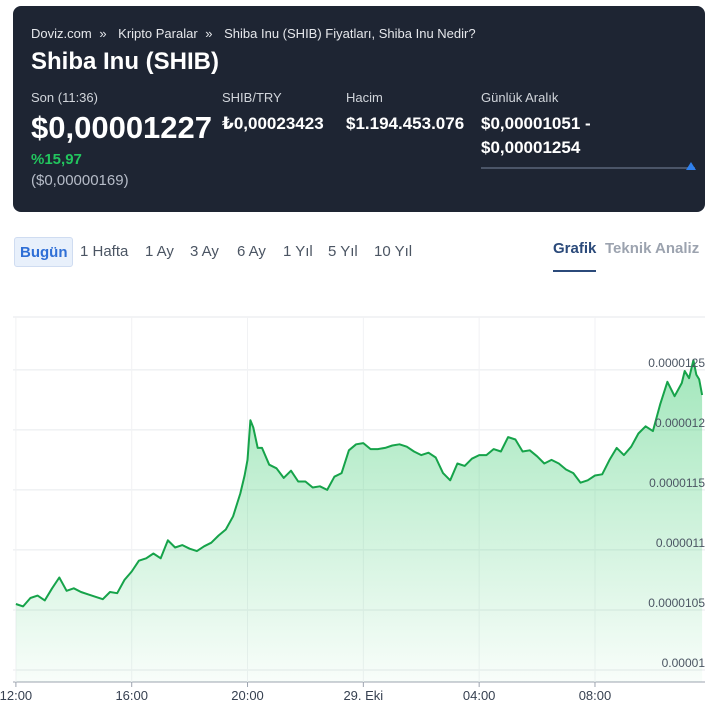  I want to click on period-tab-5-years: 5 Yıl, so click(343, 251).